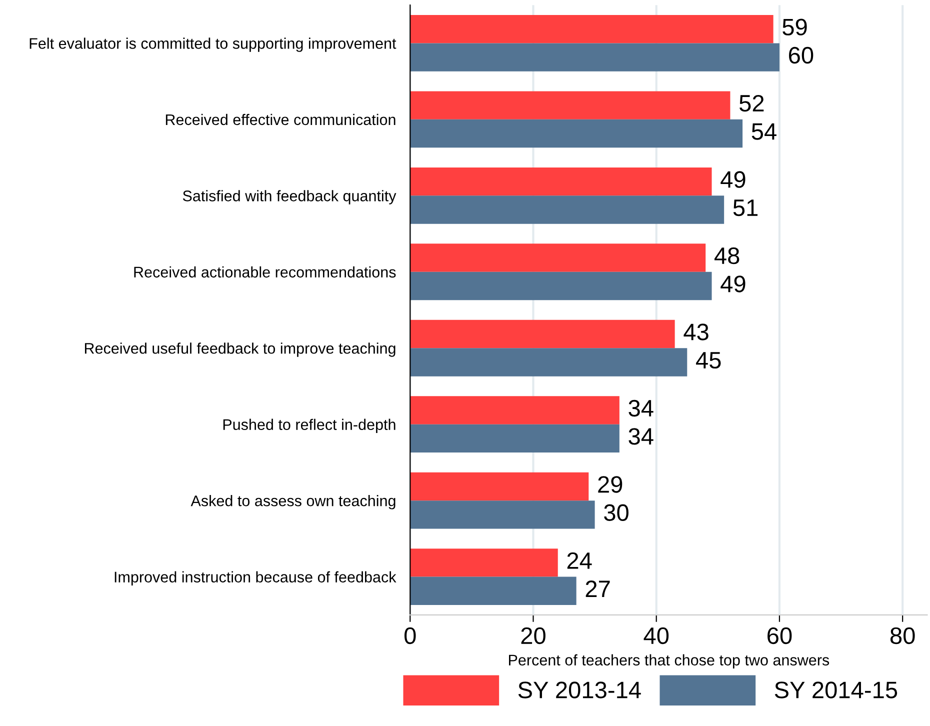  Describe the element at coordinates (309, 426) in the screenshot. I see `y-tick-label: Pushed to reflect in-depth` at that location.